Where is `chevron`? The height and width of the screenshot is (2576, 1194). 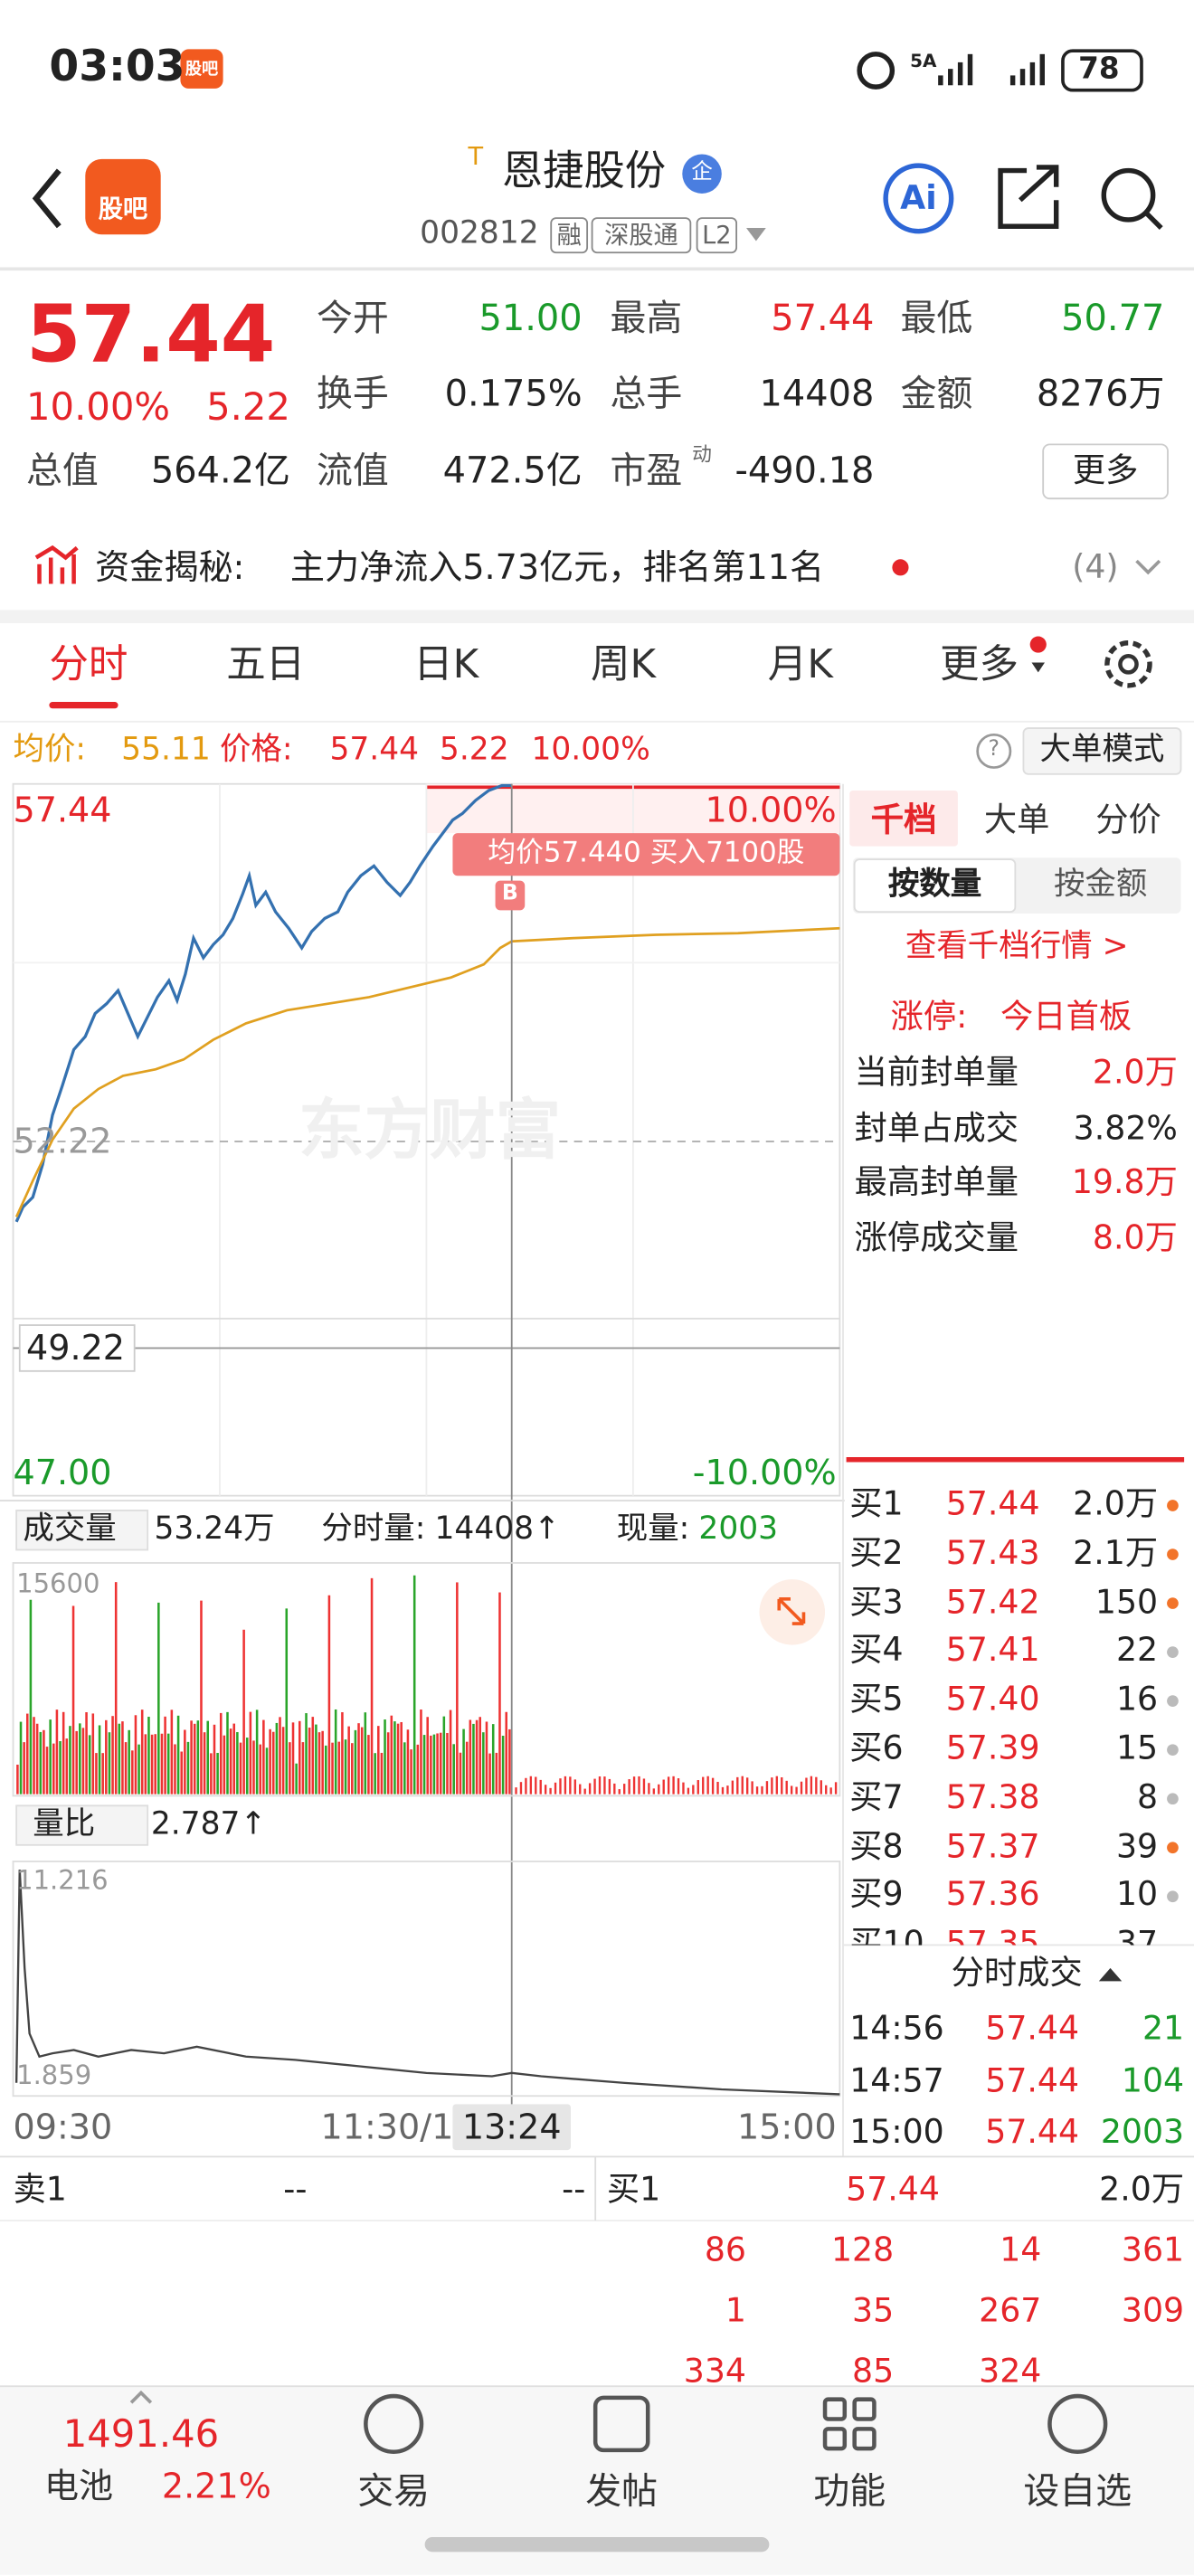 chevron is located at coordinates (1148, 567).